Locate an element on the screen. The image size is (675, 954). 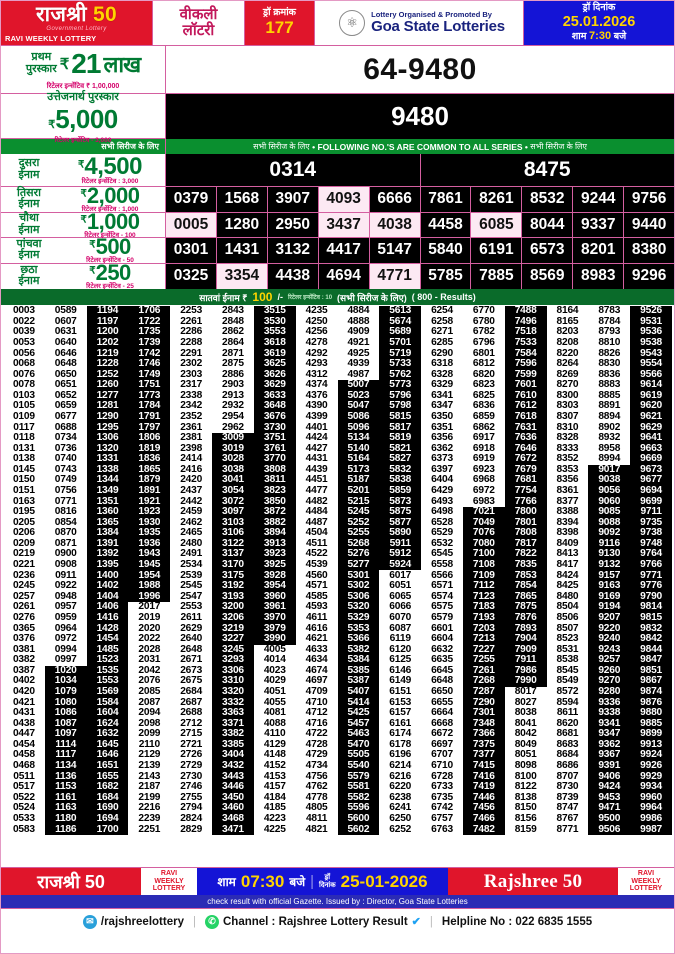
grid-number-cell: 1604 is located at coordinates (107, 713).